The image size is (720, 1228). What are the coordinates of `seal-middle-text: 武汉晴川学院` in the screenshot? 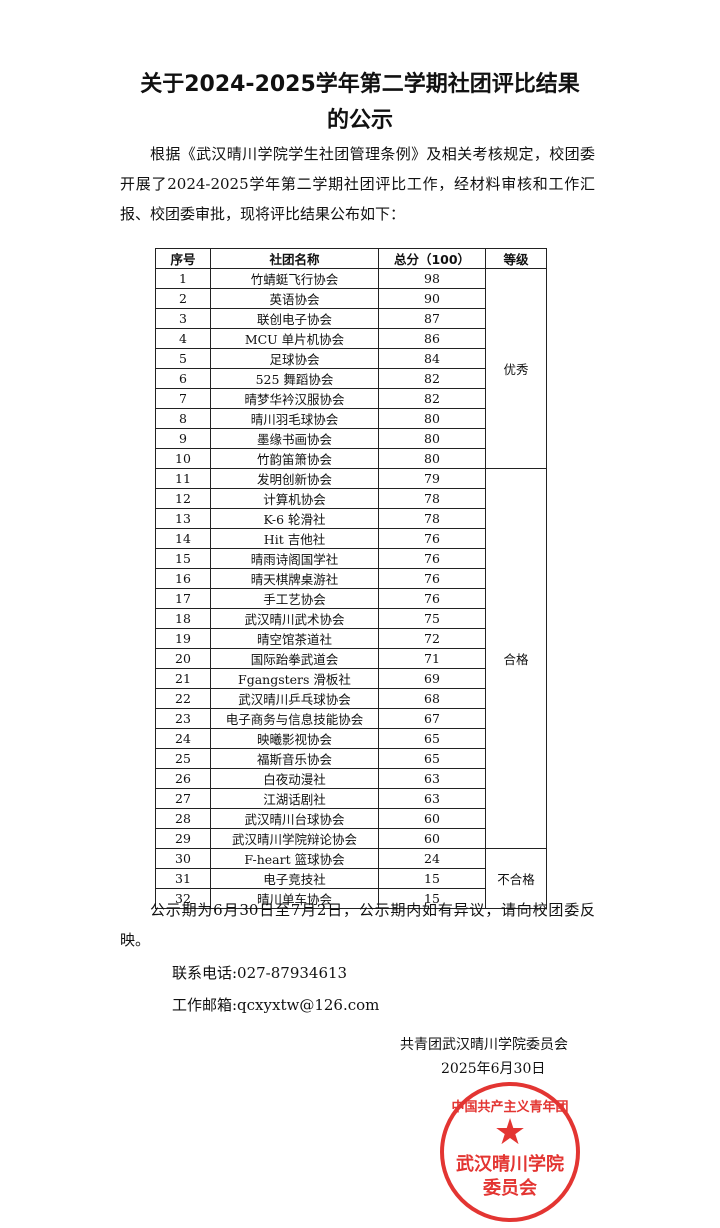 It's located at (510, 1164).